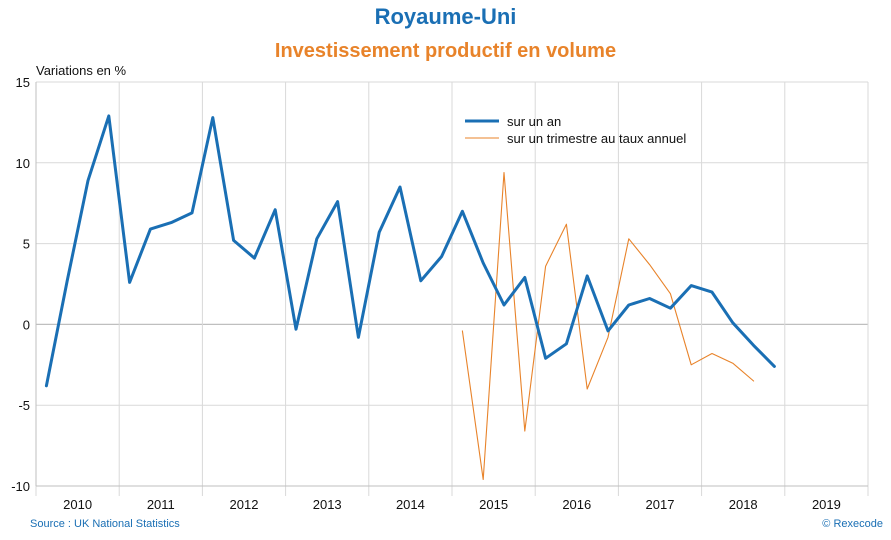  I want to click on x-tick-label: 2010, so click(77, 504).